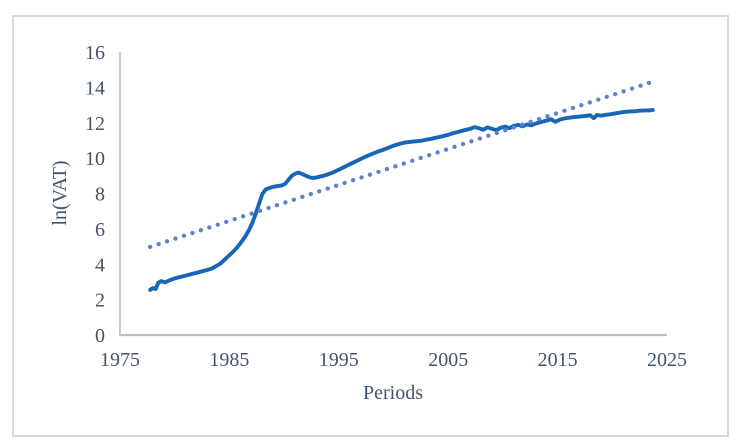 The width and height of the screenshot is (737, 443). Describe the element at coordinates (667, 360) in the screenshot. I see `x-tick-label: 2025` at that location.